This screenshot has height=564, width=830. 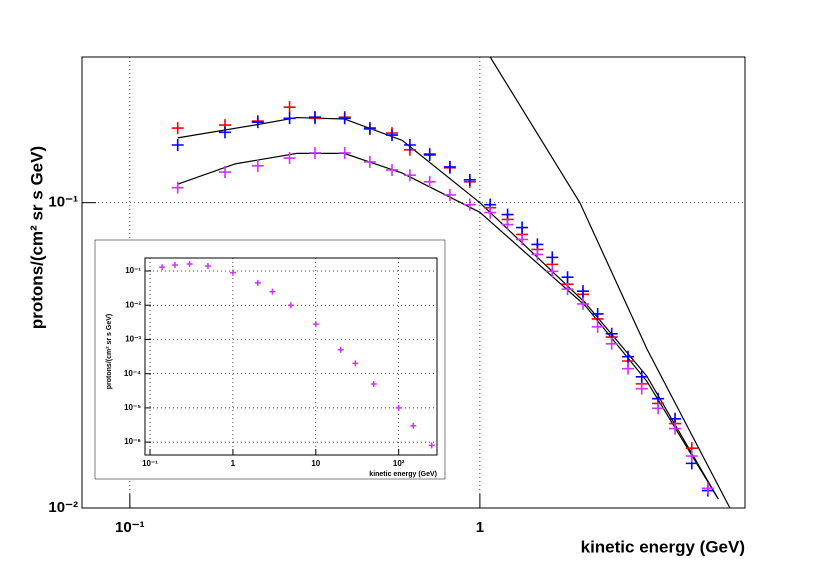 I want to click on x-tick-label: 10, so click(x=315, y=463).